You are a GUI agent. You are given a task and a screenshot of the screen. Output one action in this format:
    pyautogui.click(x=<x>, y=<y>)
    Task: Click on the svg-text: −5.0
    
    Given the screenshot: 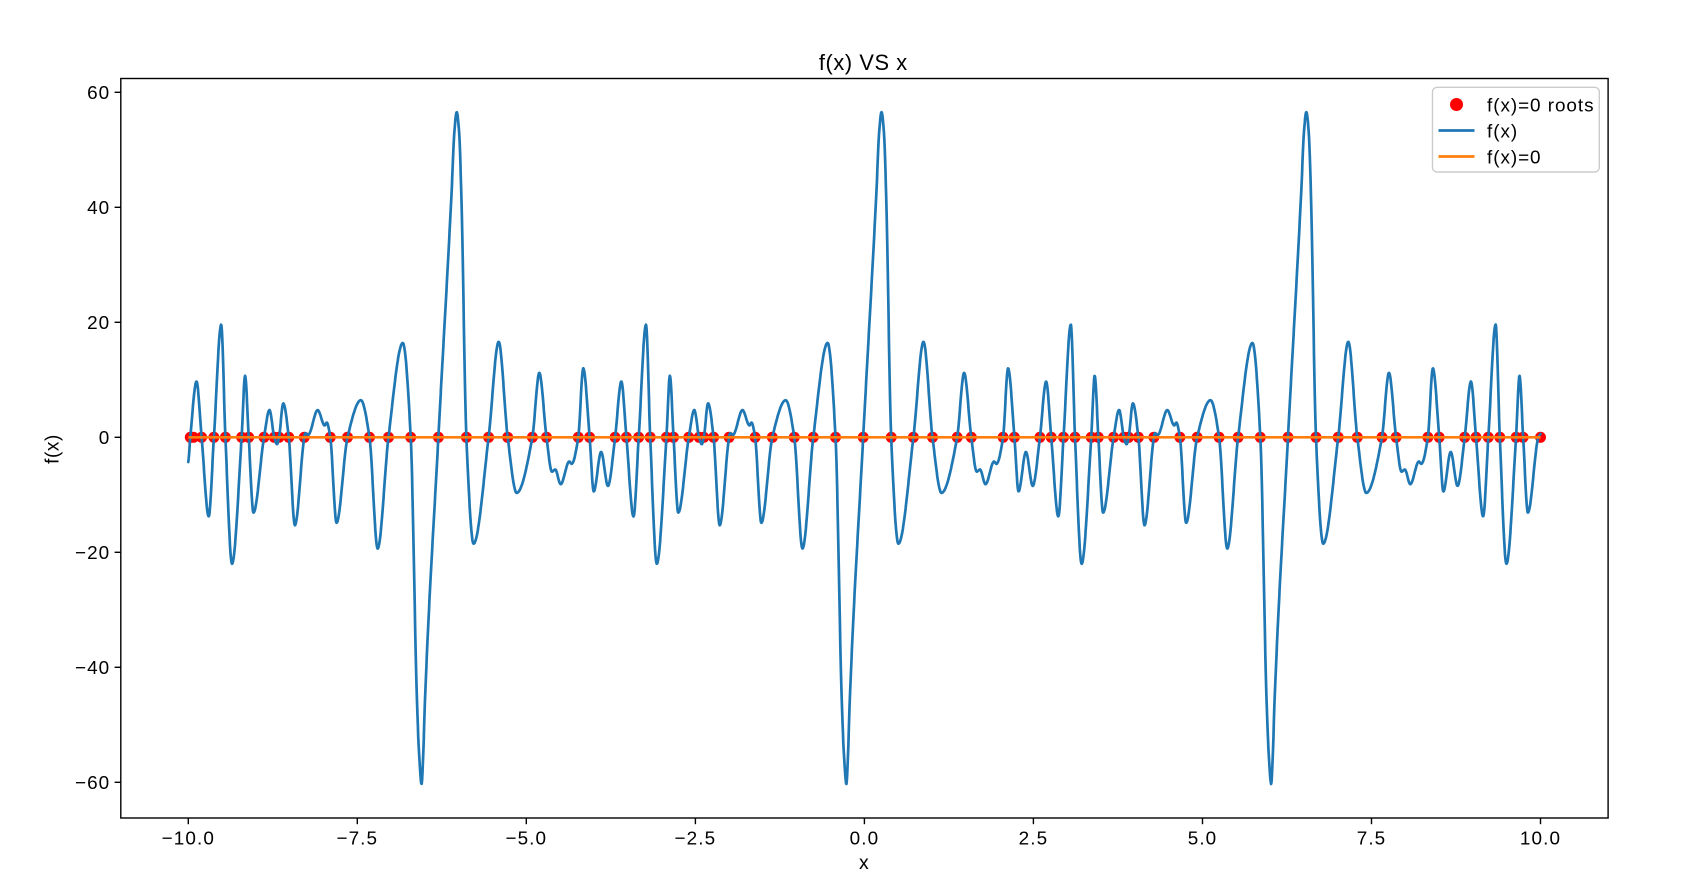 What is the action you would take?
    pyautogui.click(x=526, y=838)
    